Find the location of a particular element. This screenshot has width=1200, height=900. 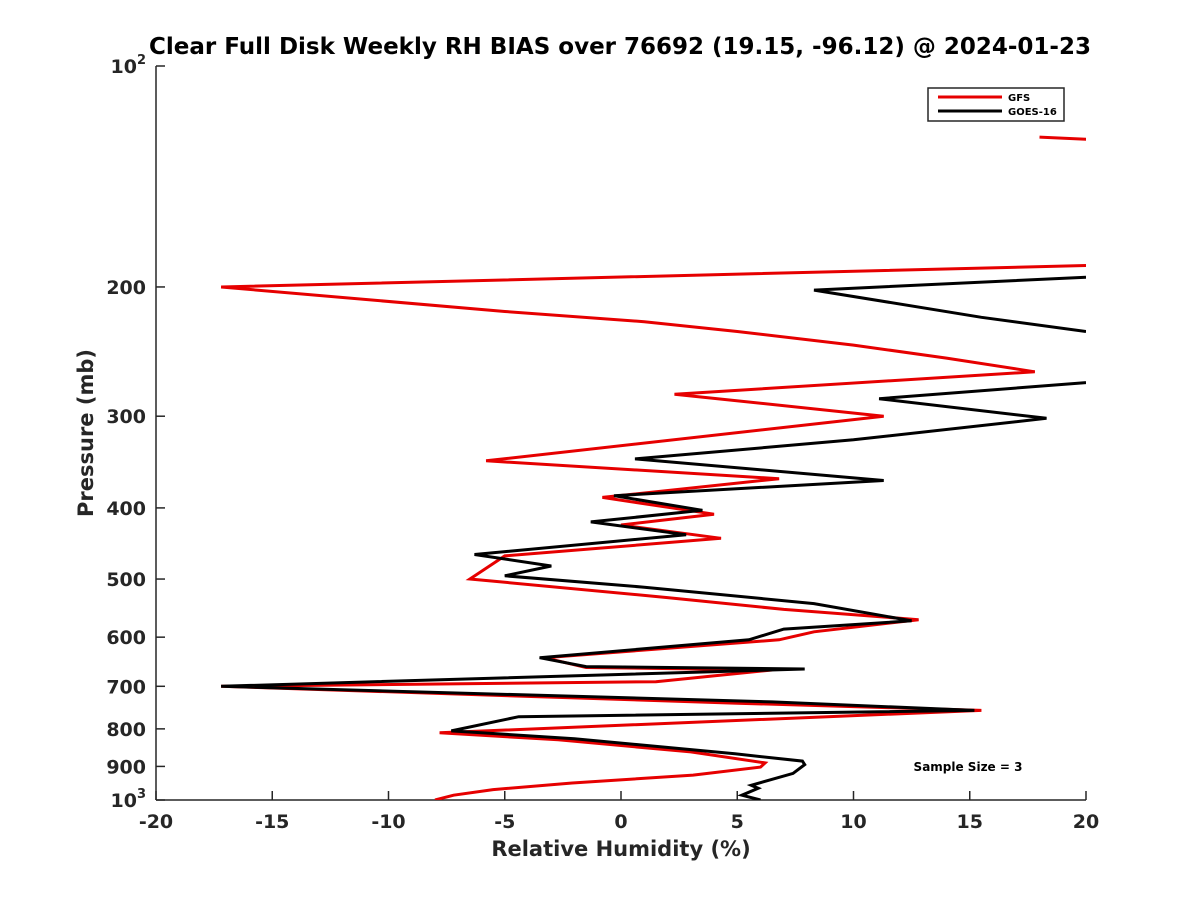

x-tick-label: -5 is located at coordinates (504, 822).